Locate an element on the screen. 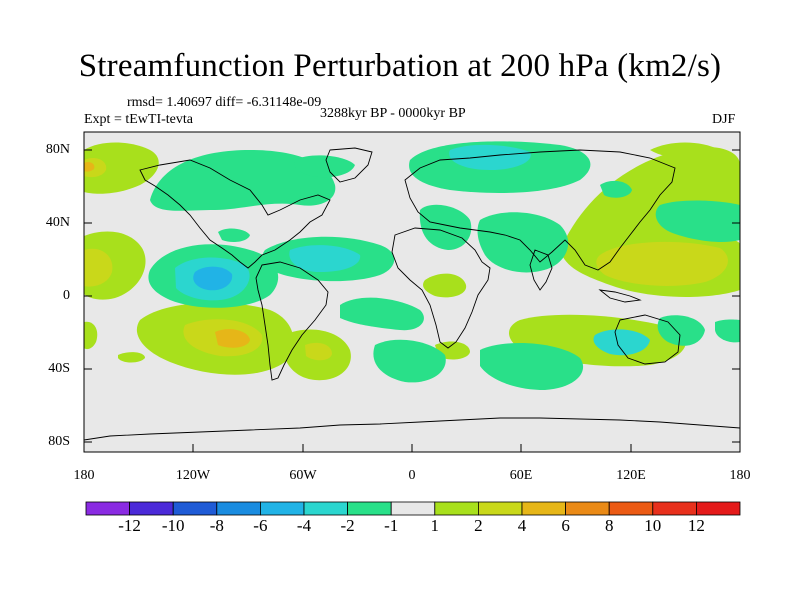  lon-label-60w: 60W is located at coordinates (303, 475).